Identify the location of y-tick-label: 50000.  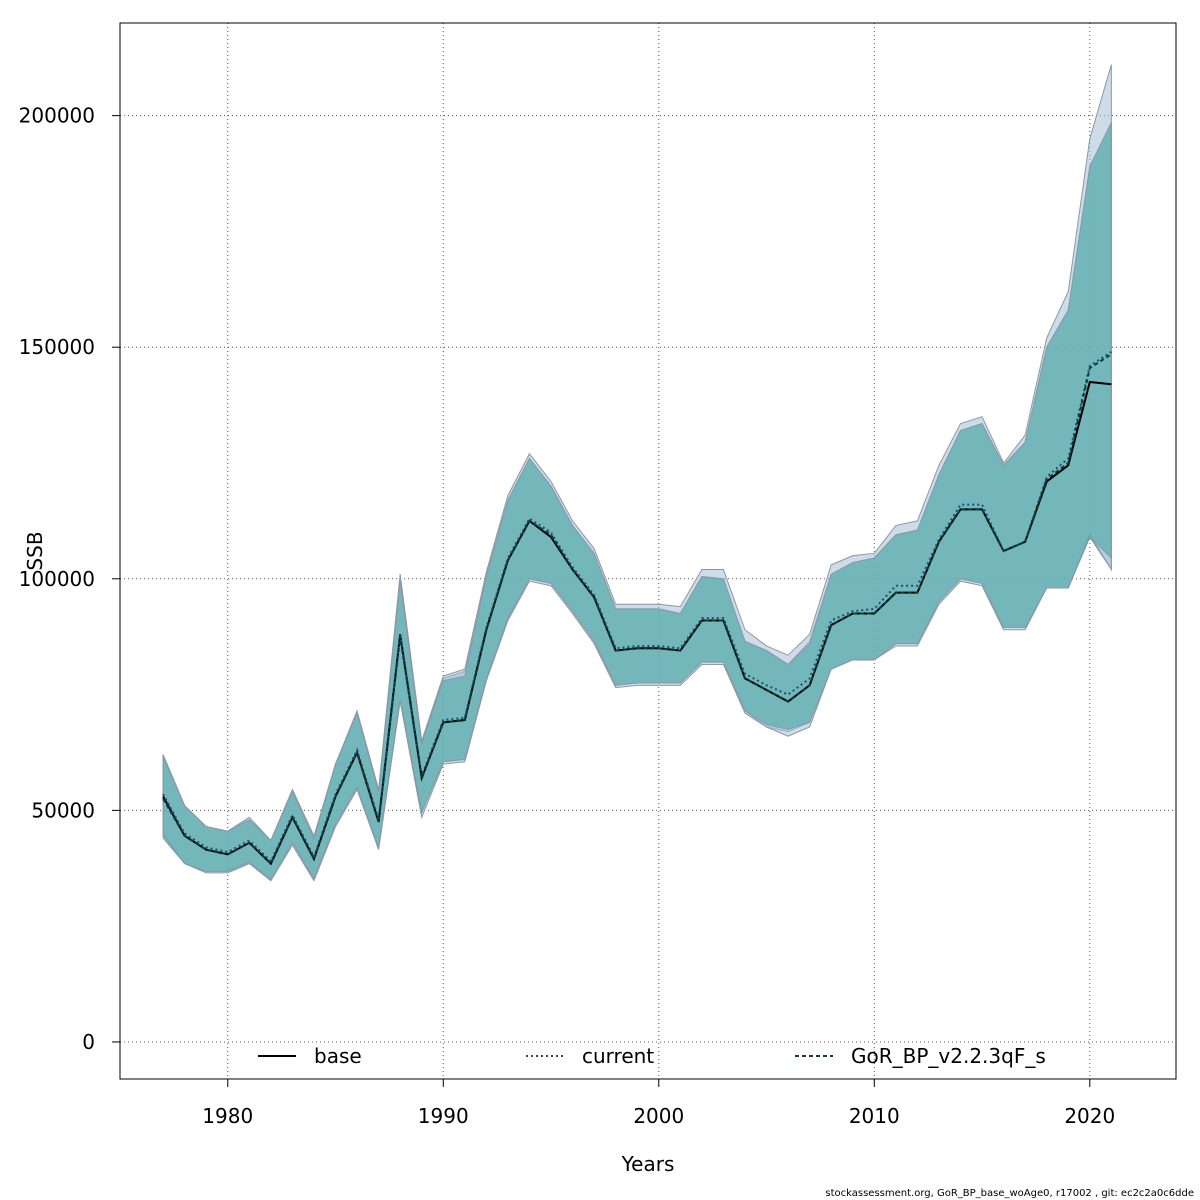
(63, 810).